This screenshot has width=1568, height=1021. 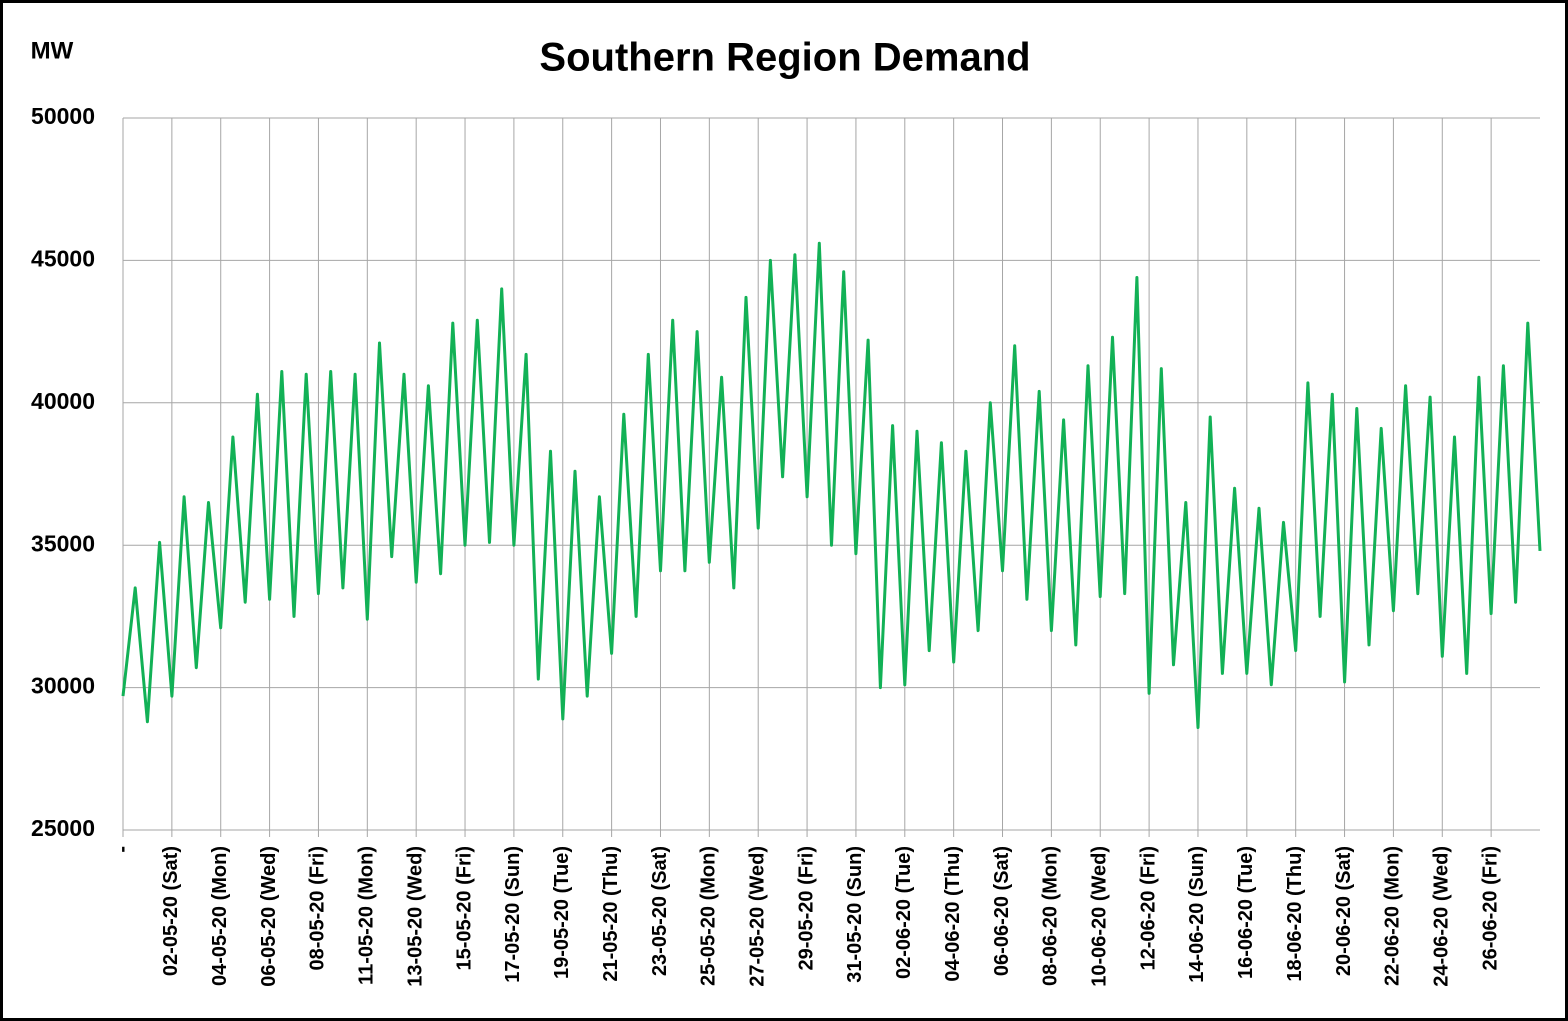 What do you see at coordinates (63, 258) in the screenshot?
I see `y-tick-label: 45000` at bounding box center [63, 258].